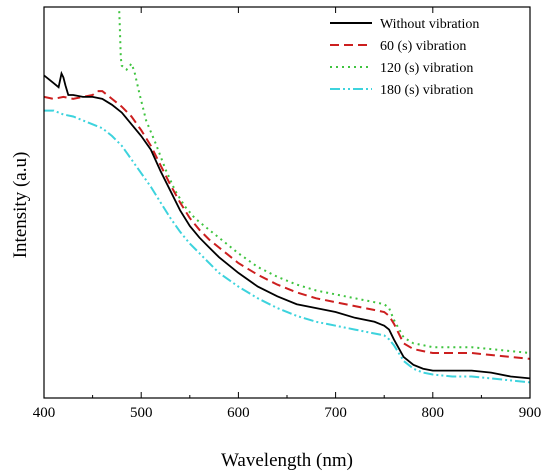  What do you see at coordinates (530, 413) in the screenshot?
I see `x-tick-label: 900` at bounding box center [530, 413].